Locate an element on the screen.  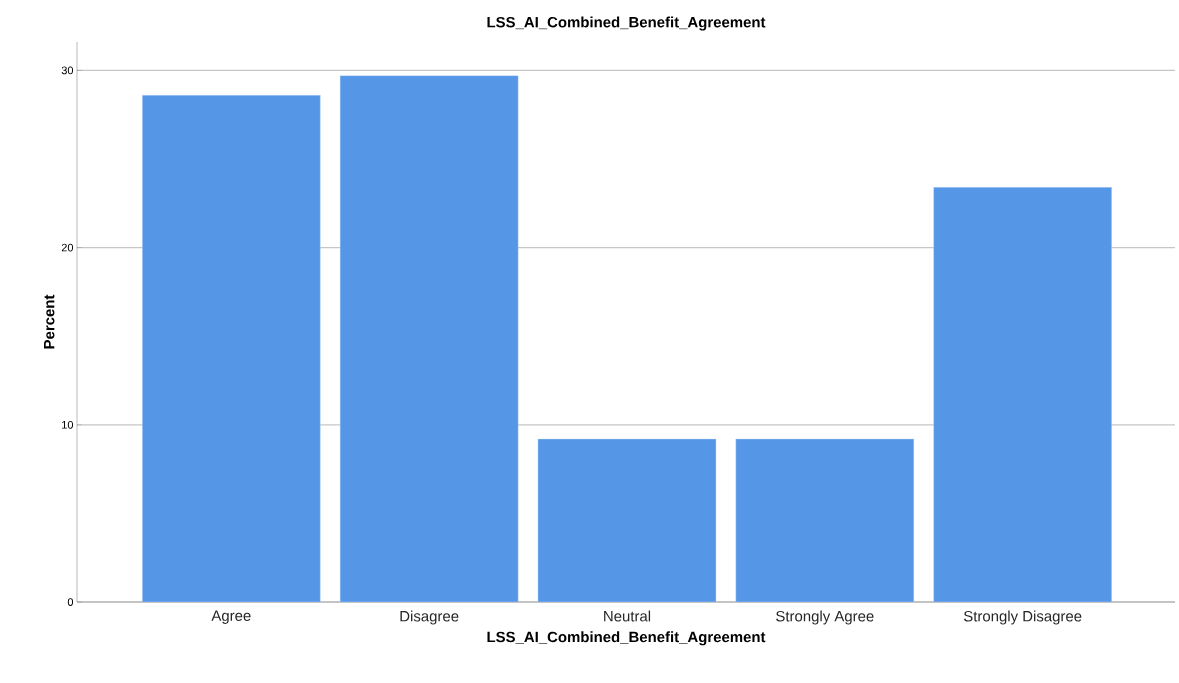
x-axis-title: LSS_AI_Combined_Benefit_Agreement is located at coordinates (626, 638).